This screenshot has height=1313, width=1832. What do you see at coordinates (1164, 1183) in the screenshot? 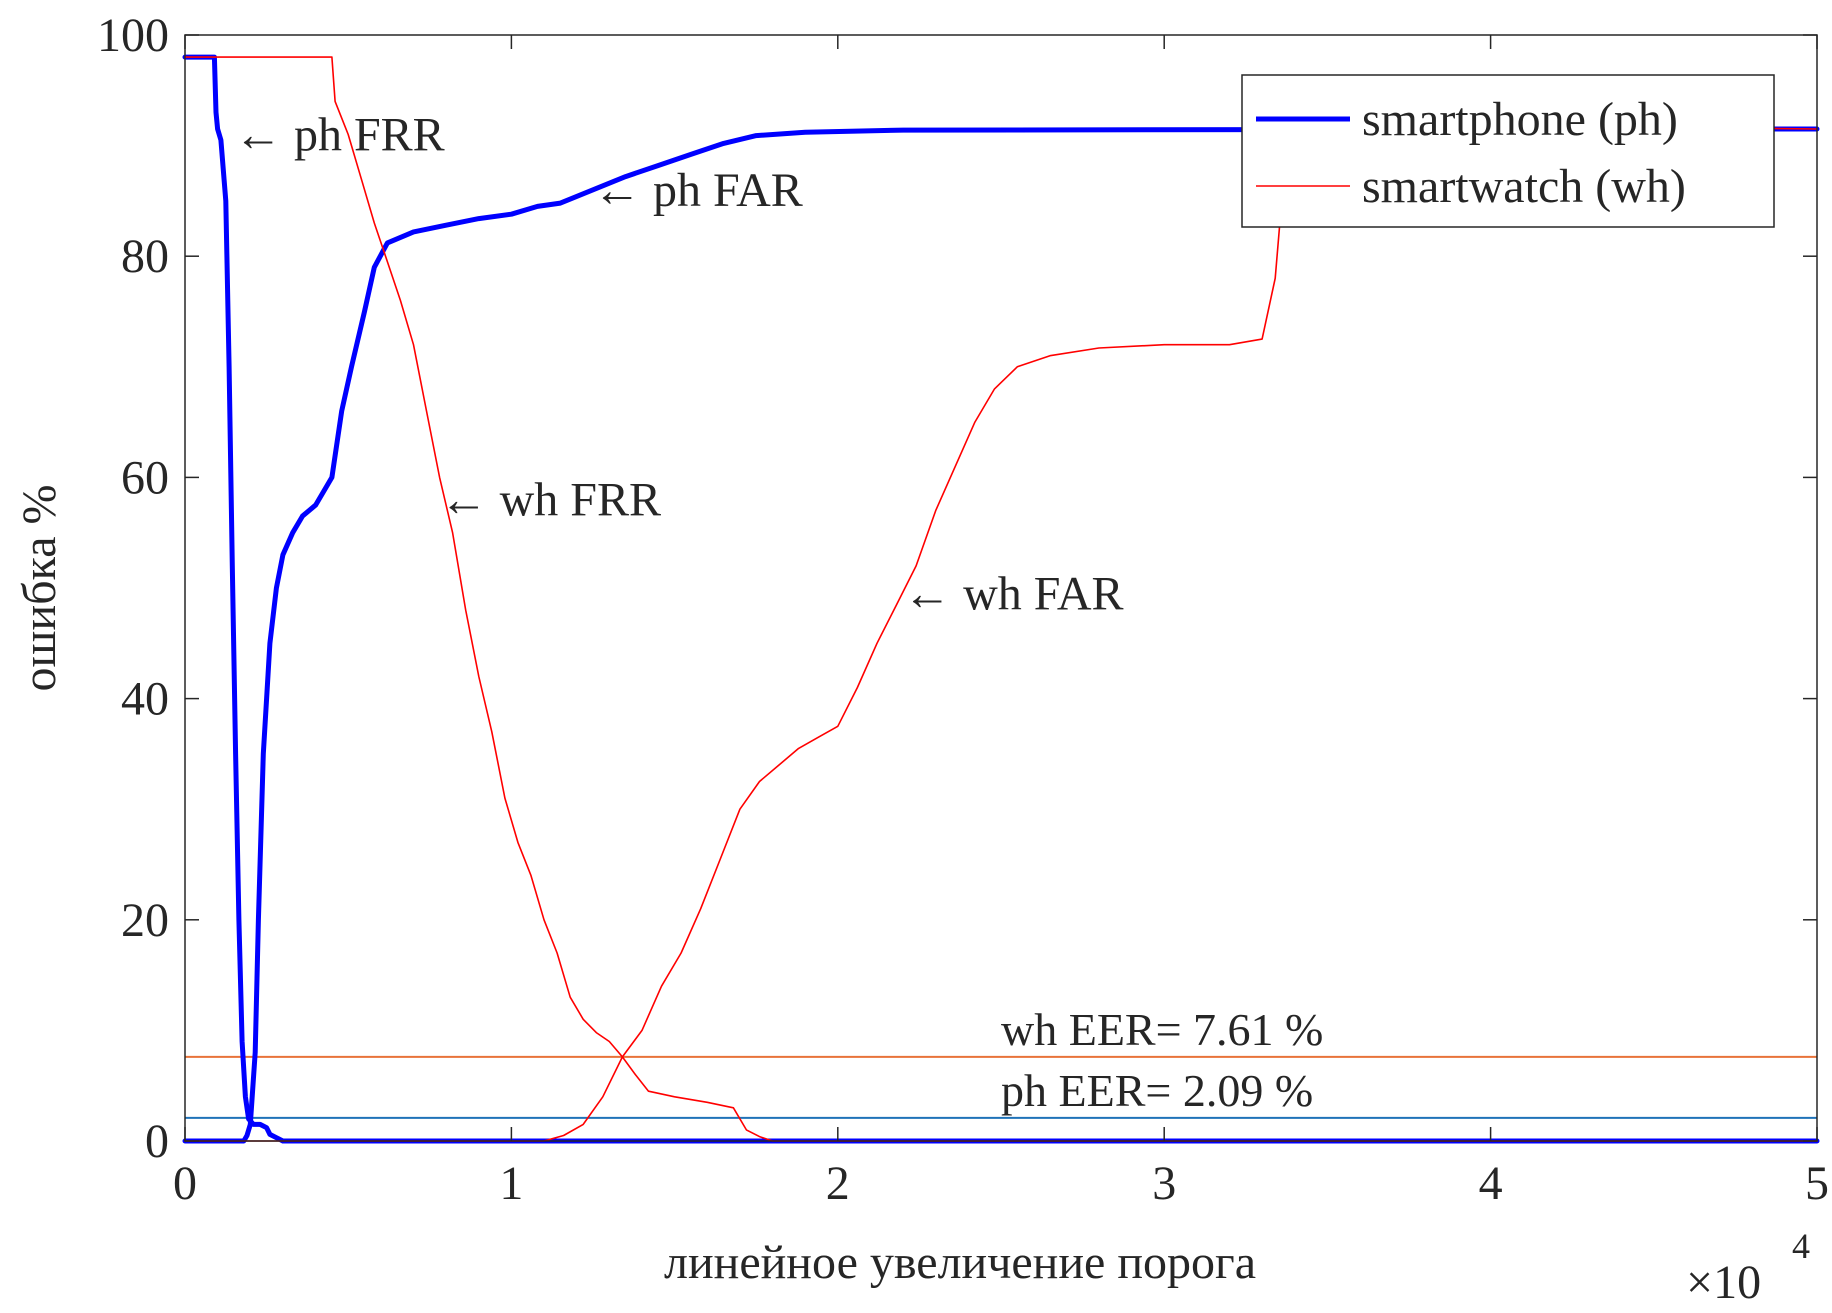
I see `x-tick-label: 3` at bounding box center [1164, 1183].